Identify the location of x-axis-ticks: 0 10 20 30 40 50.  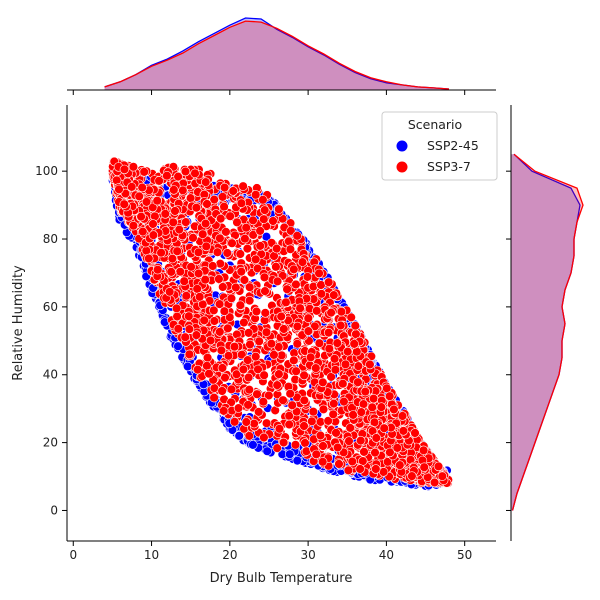
(270, 551).